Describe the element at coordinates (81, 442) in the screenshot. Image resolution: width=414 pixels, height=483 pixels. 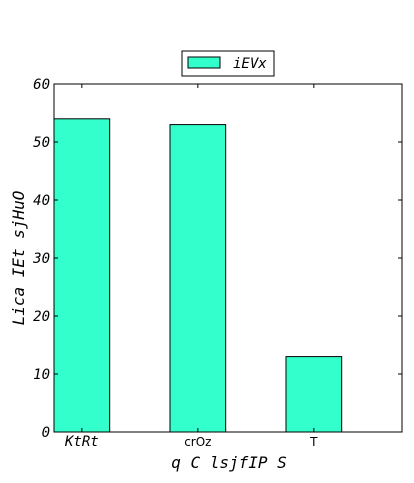
I see `x-tick-label: KtRt` at that location.